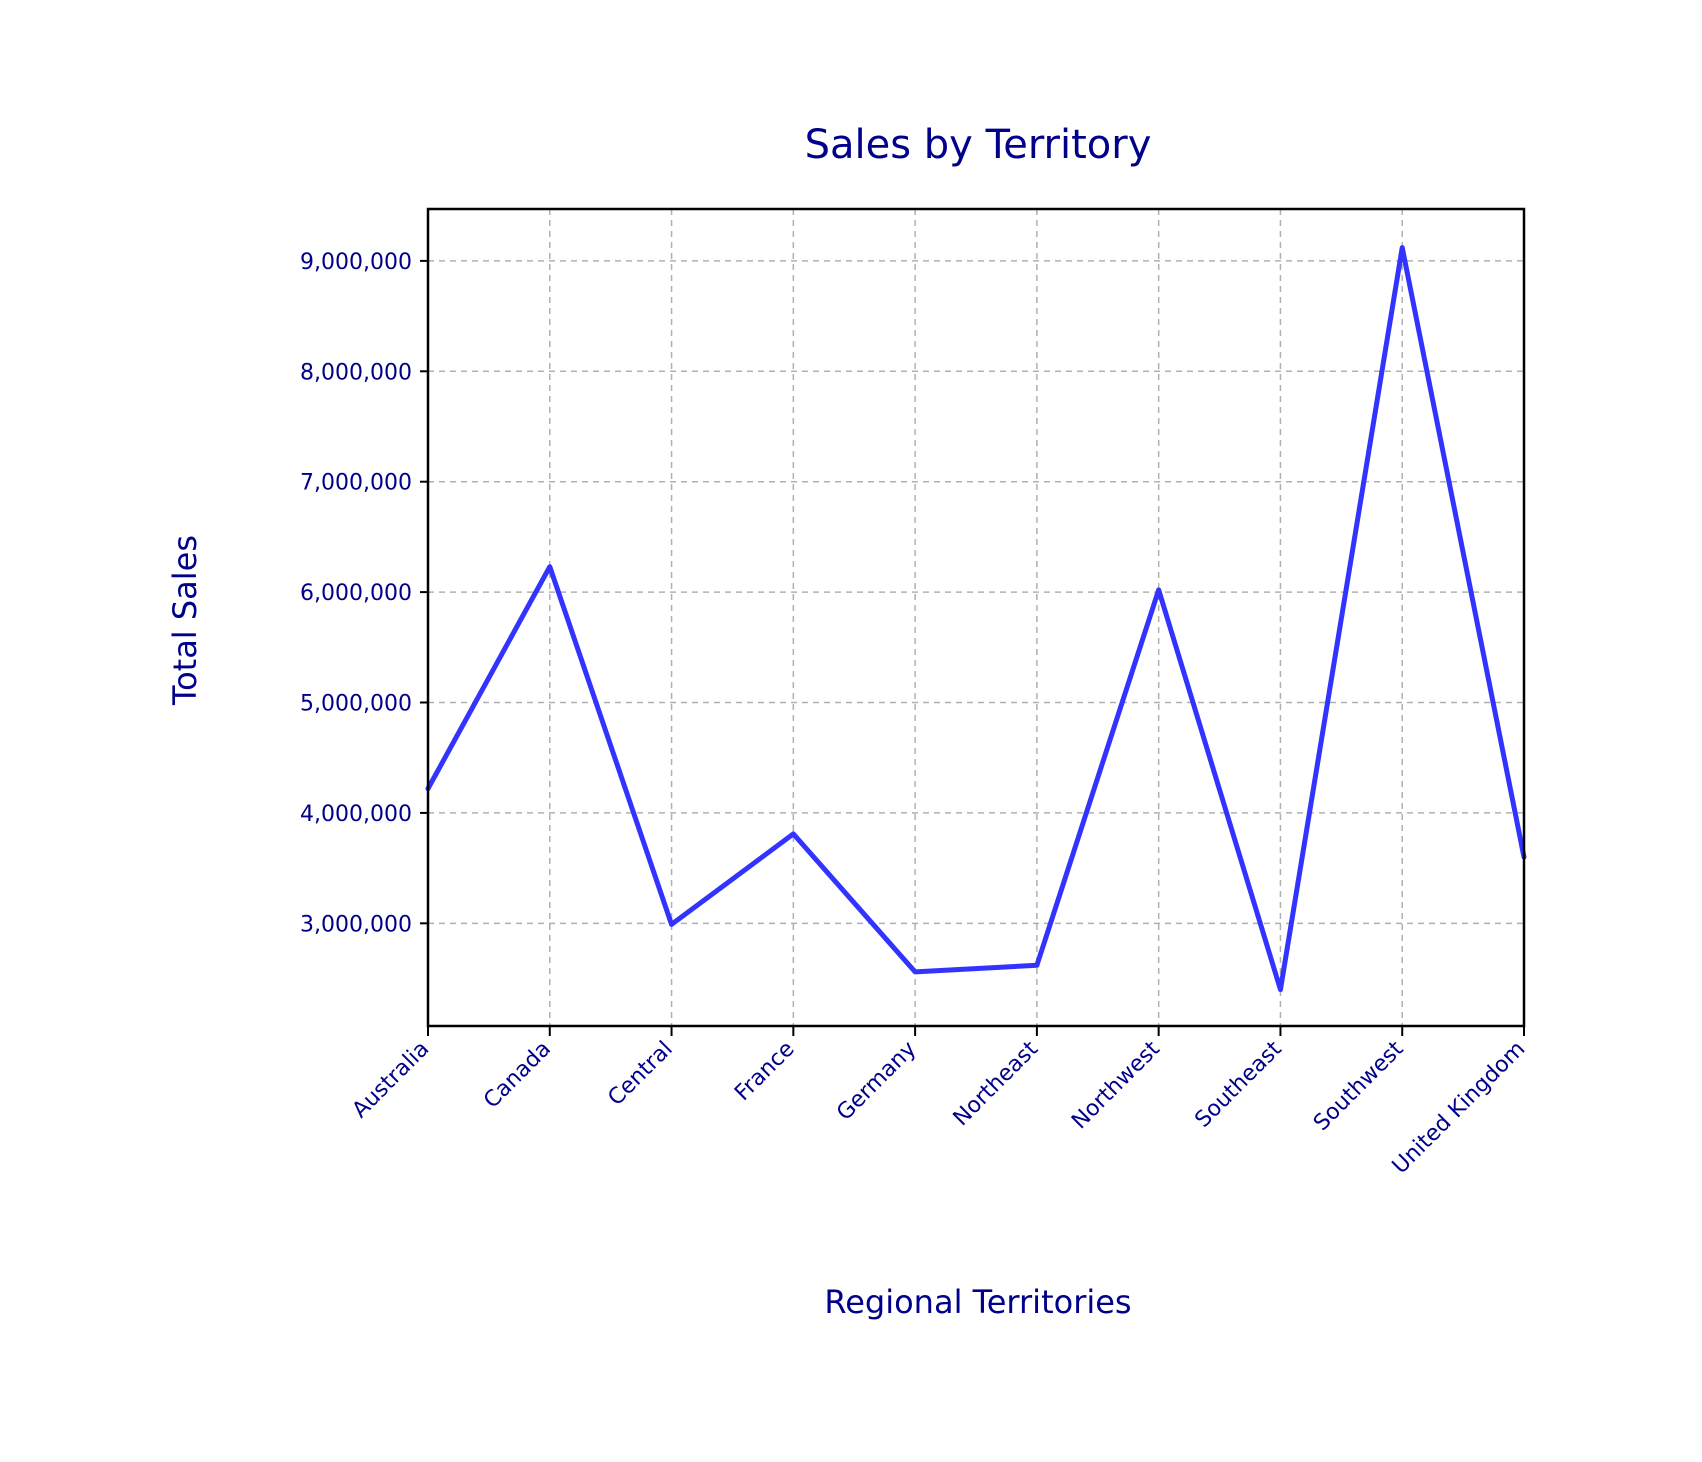 This screenshot has width=1702, height=1462. What do you see at coordinates (356, 483) in the screenshot?
I see `y-tick-label: 7,000,000` at bounding box center [356, 483].